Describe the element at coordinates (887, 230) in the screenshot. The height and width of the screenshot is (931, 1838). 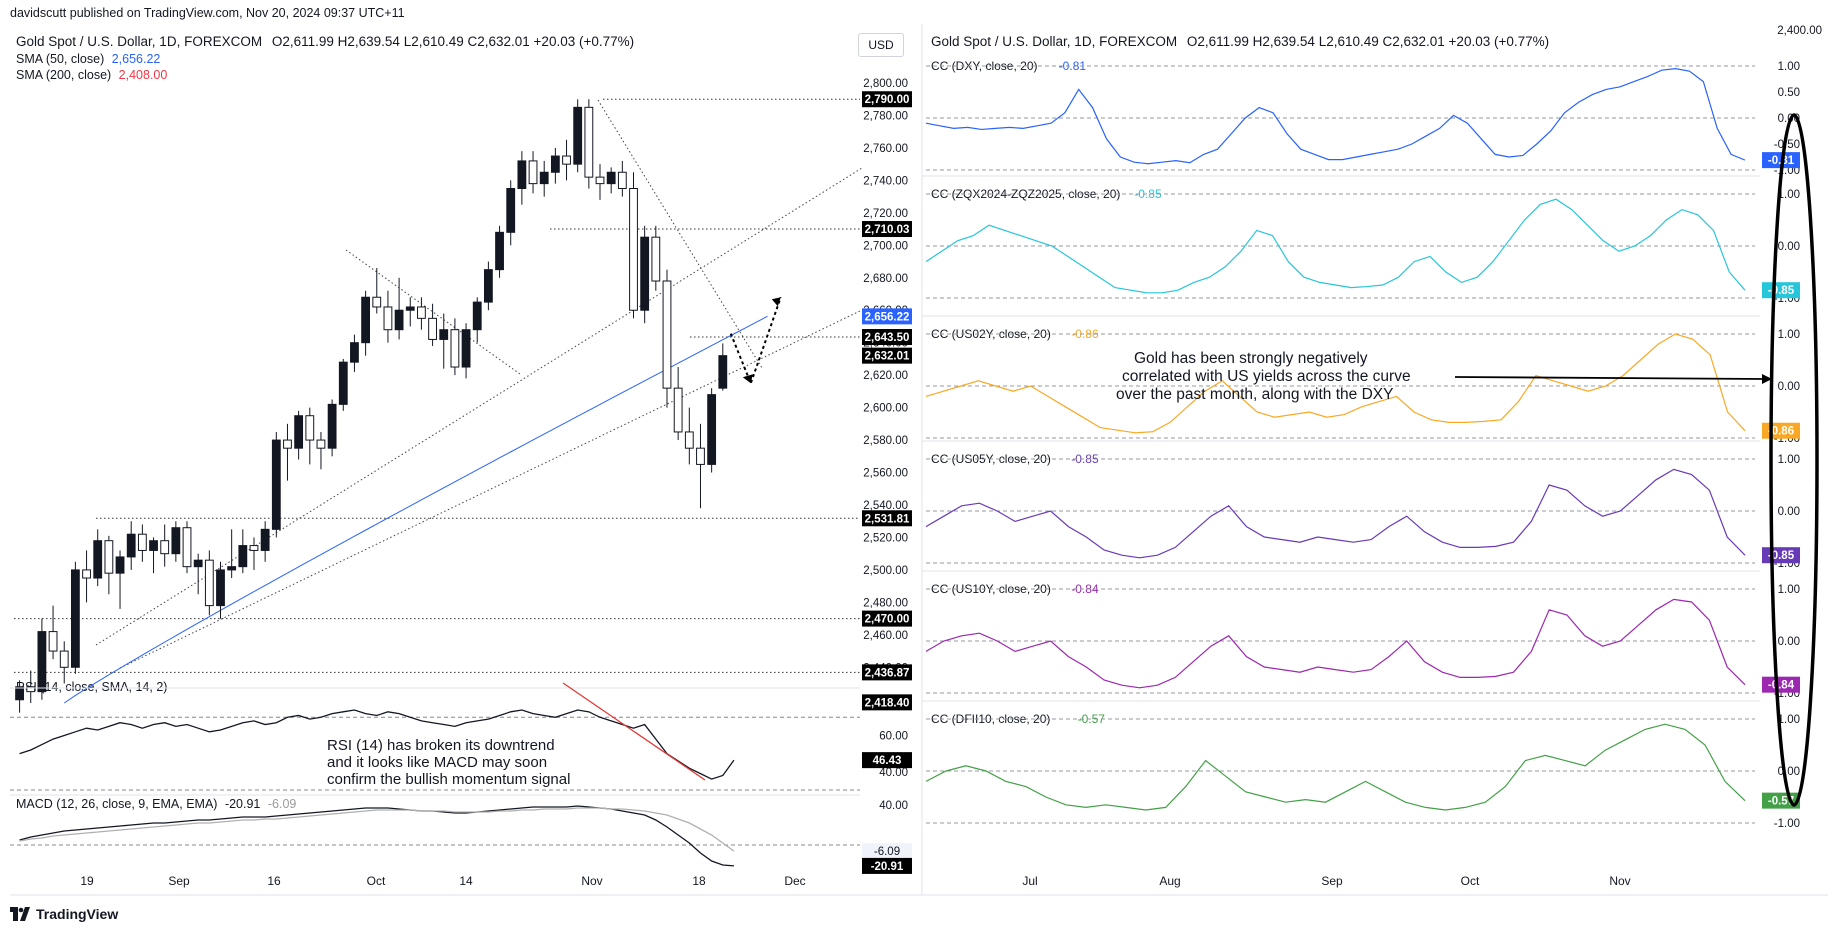
I see `price-level-label: 2,710.03` at that location.